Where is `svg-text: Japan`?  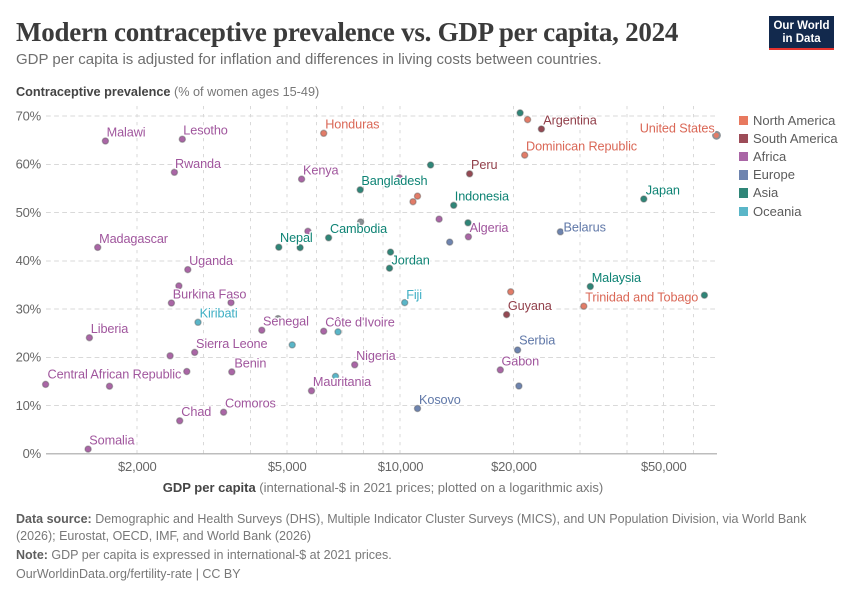
svg-text: Japan is located at coordinates (663, 190).